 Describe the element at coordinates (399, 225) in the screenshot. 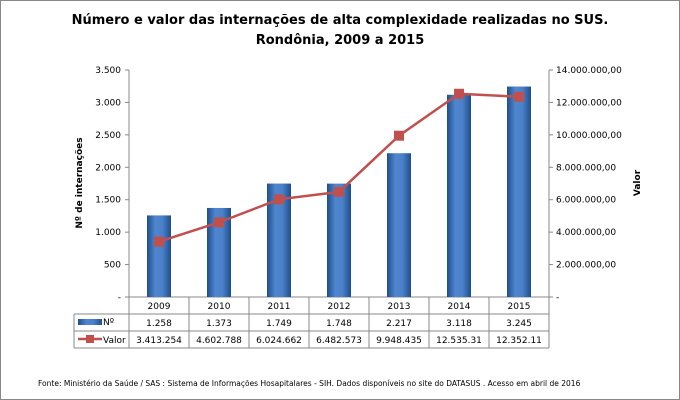

I see `bar-2013` at that location.